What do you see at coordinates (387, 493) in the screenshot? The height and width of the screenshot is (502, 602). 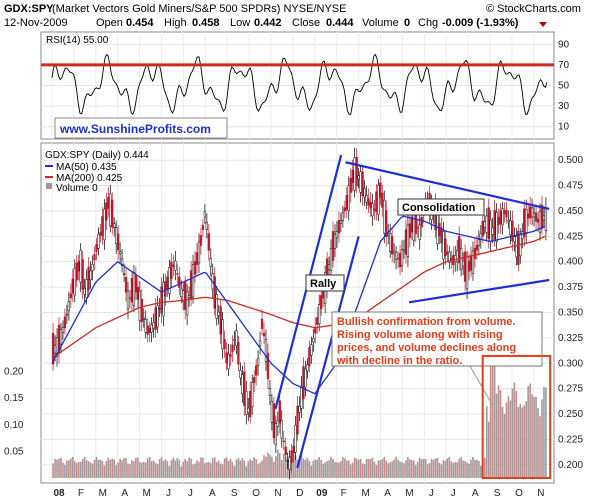 I see `x-tick-label: A` at bounding box center [387, 493].